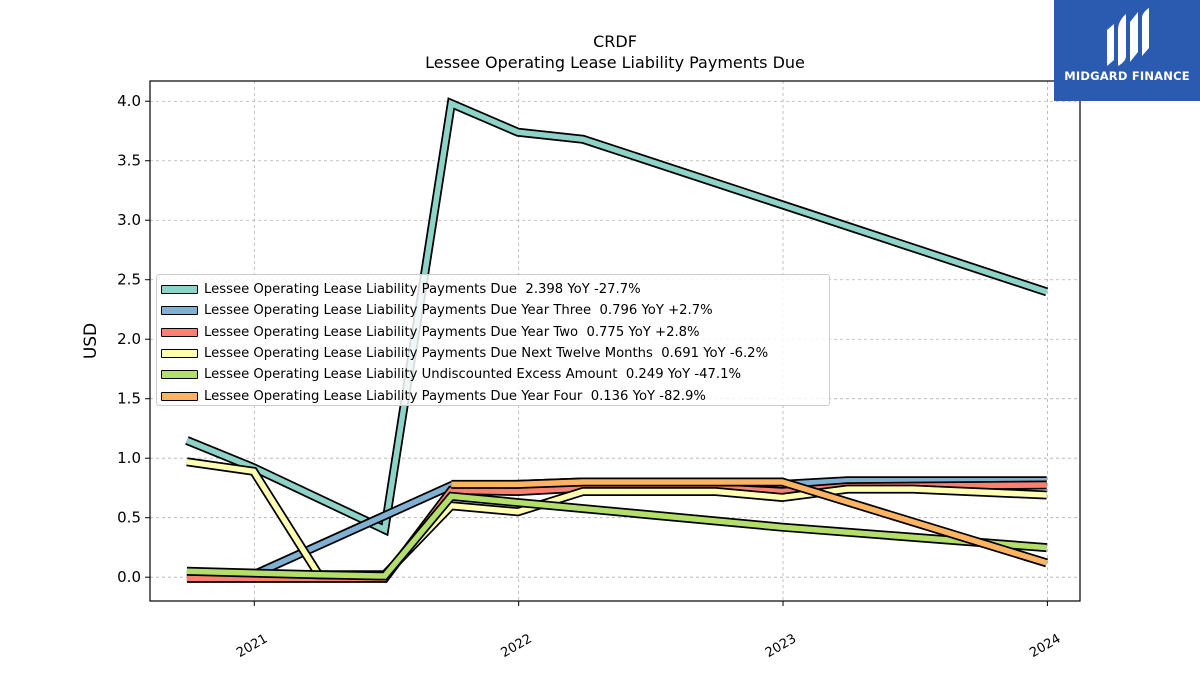 This screenshot has width=1200, height=675. What do you see at coordinates (1128, 37) in the screenshot?
I see `logo-icon` at bounding box center [1128, 37].